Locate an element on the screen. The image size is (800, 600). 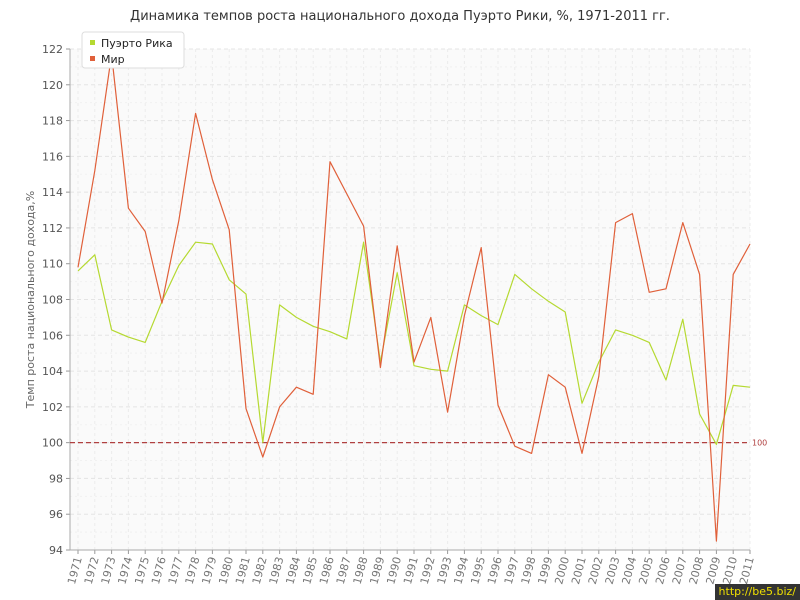
watermark-link: http://be5.biz/ is located at coordinates (757, 592).